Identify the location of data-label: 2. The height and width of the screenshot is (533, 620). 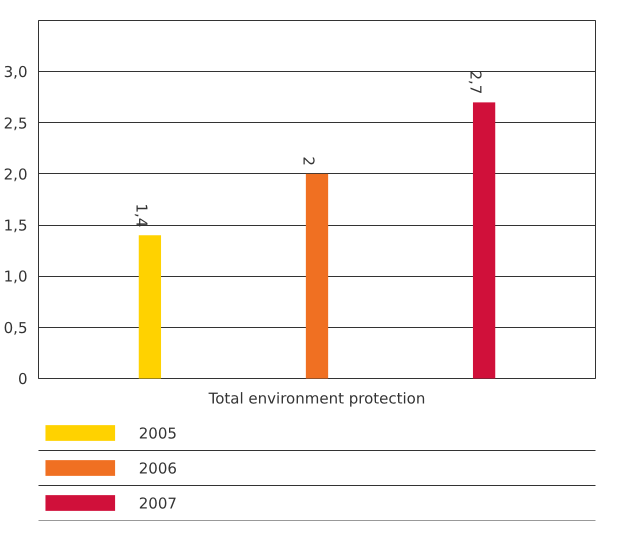
(309, 161).